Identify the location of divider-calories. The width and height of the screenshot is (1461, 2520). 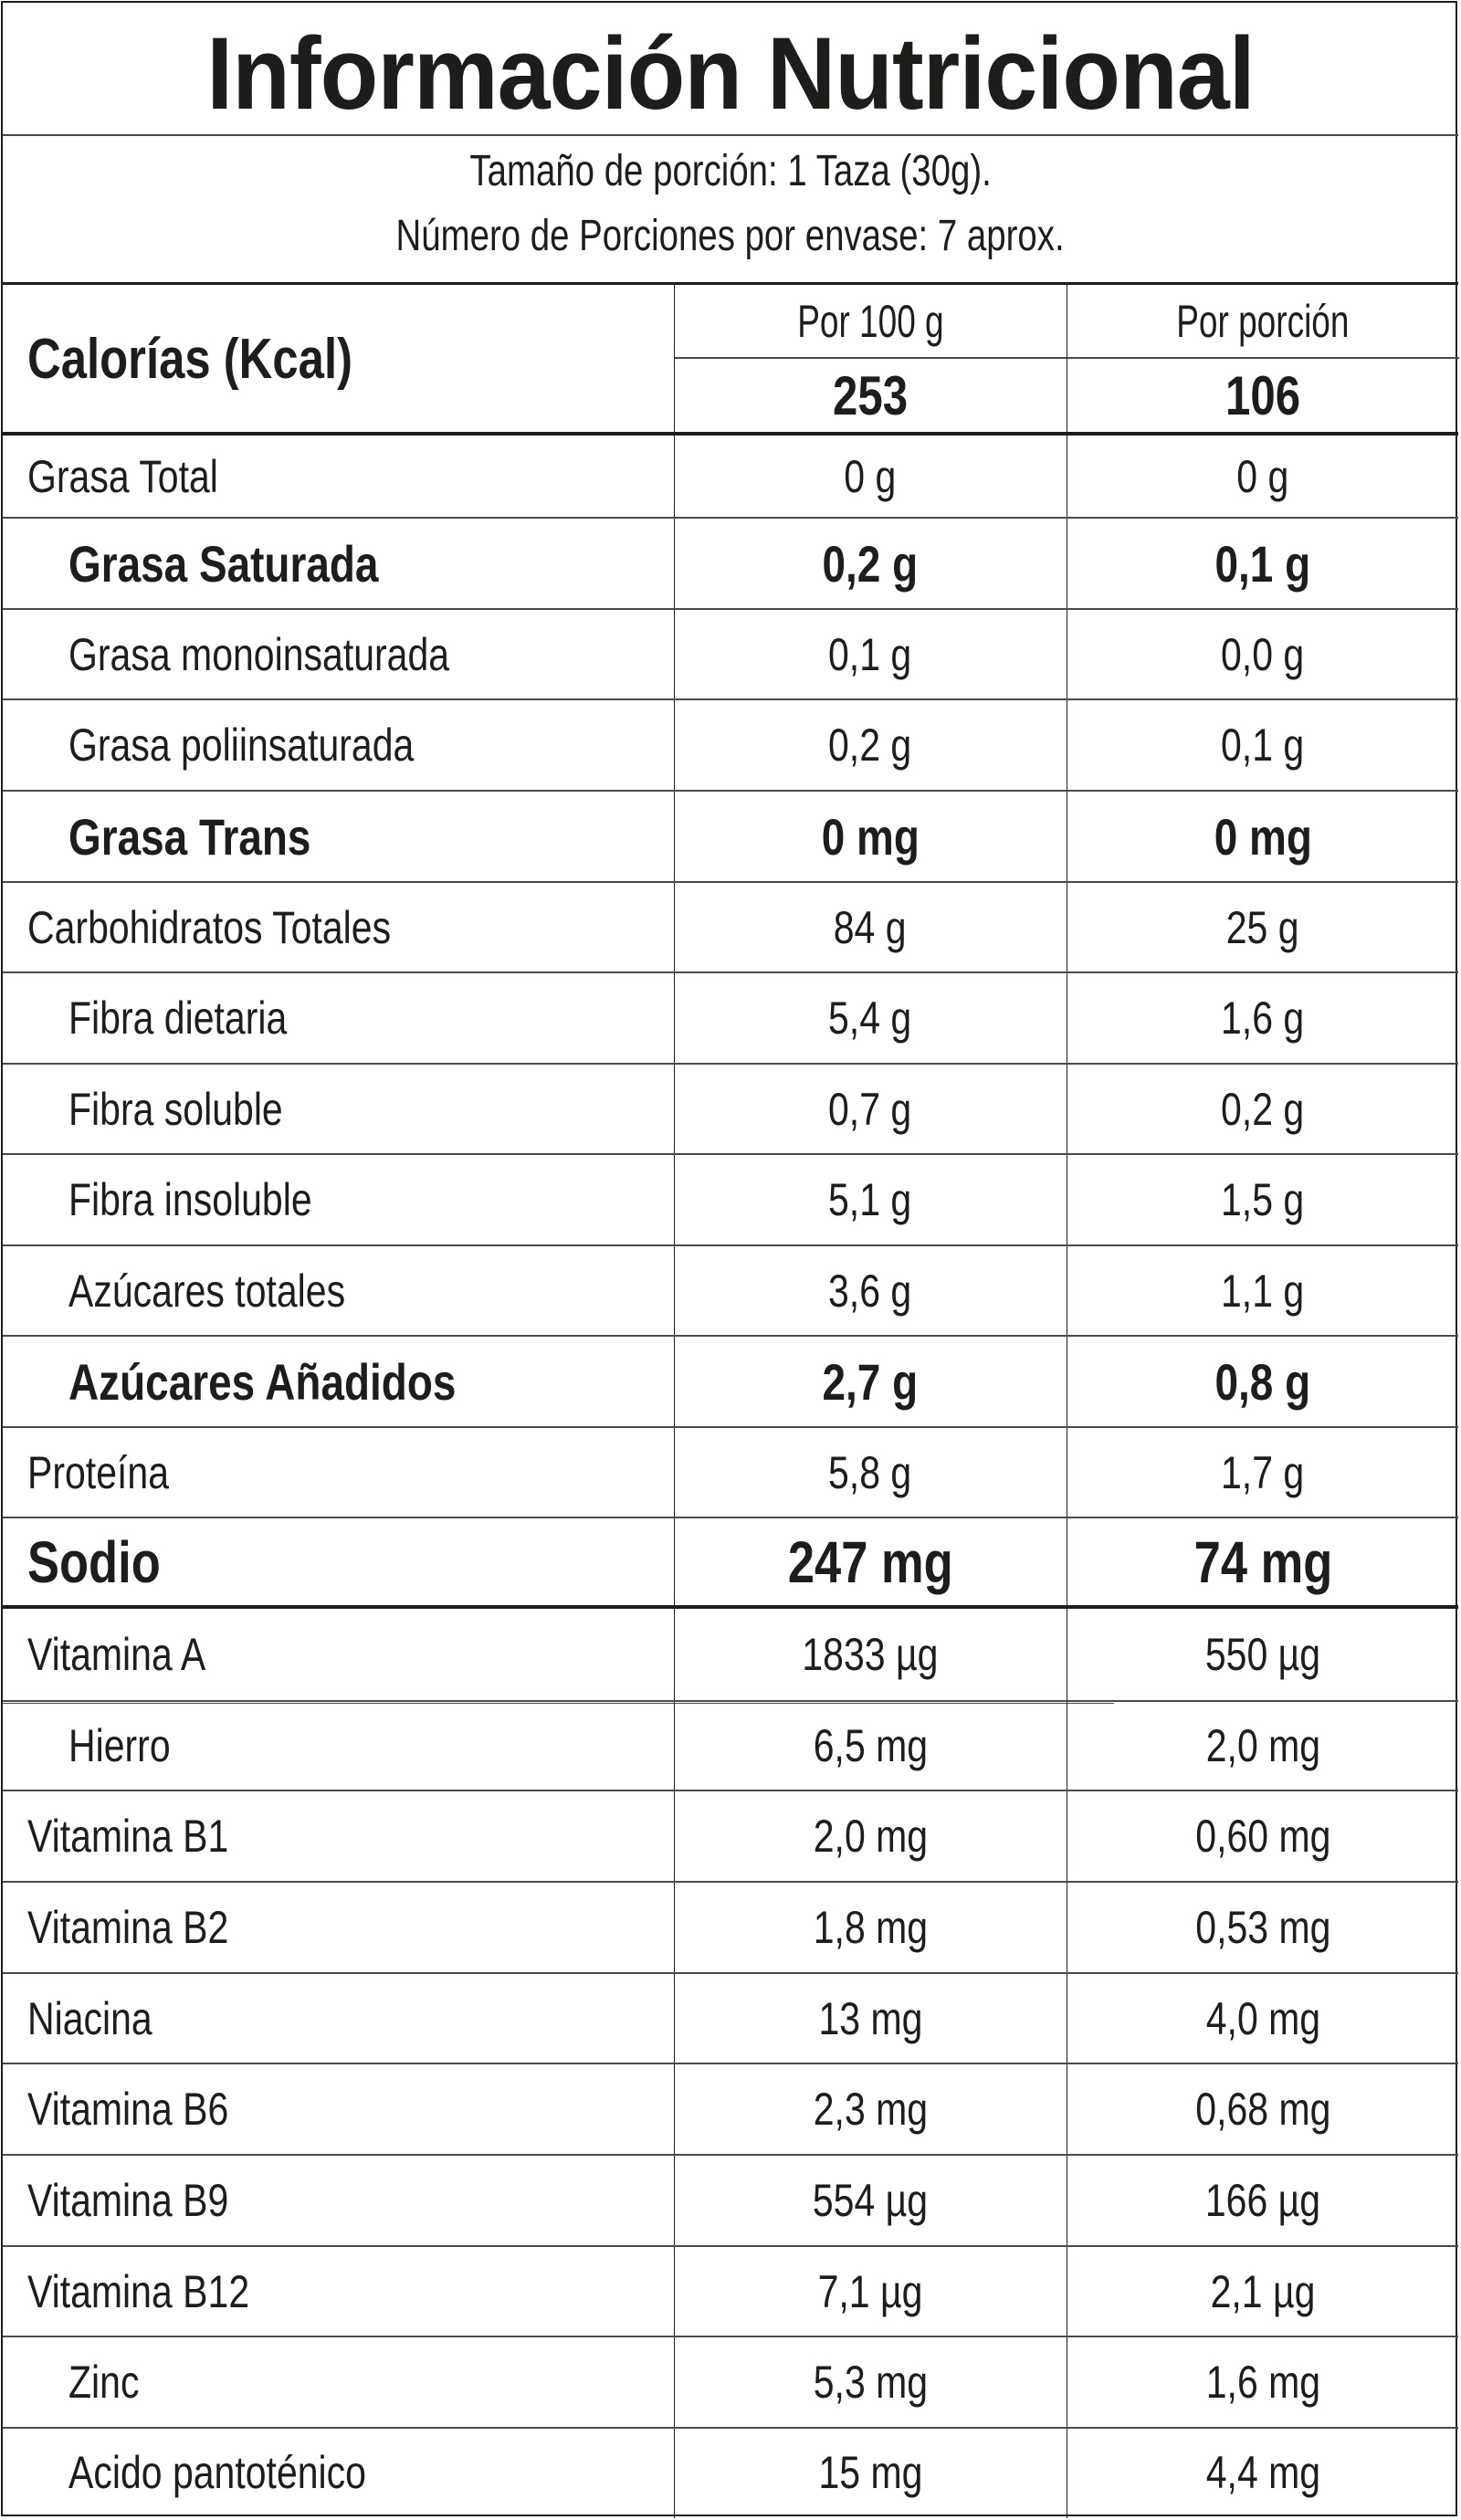
(730, 434).